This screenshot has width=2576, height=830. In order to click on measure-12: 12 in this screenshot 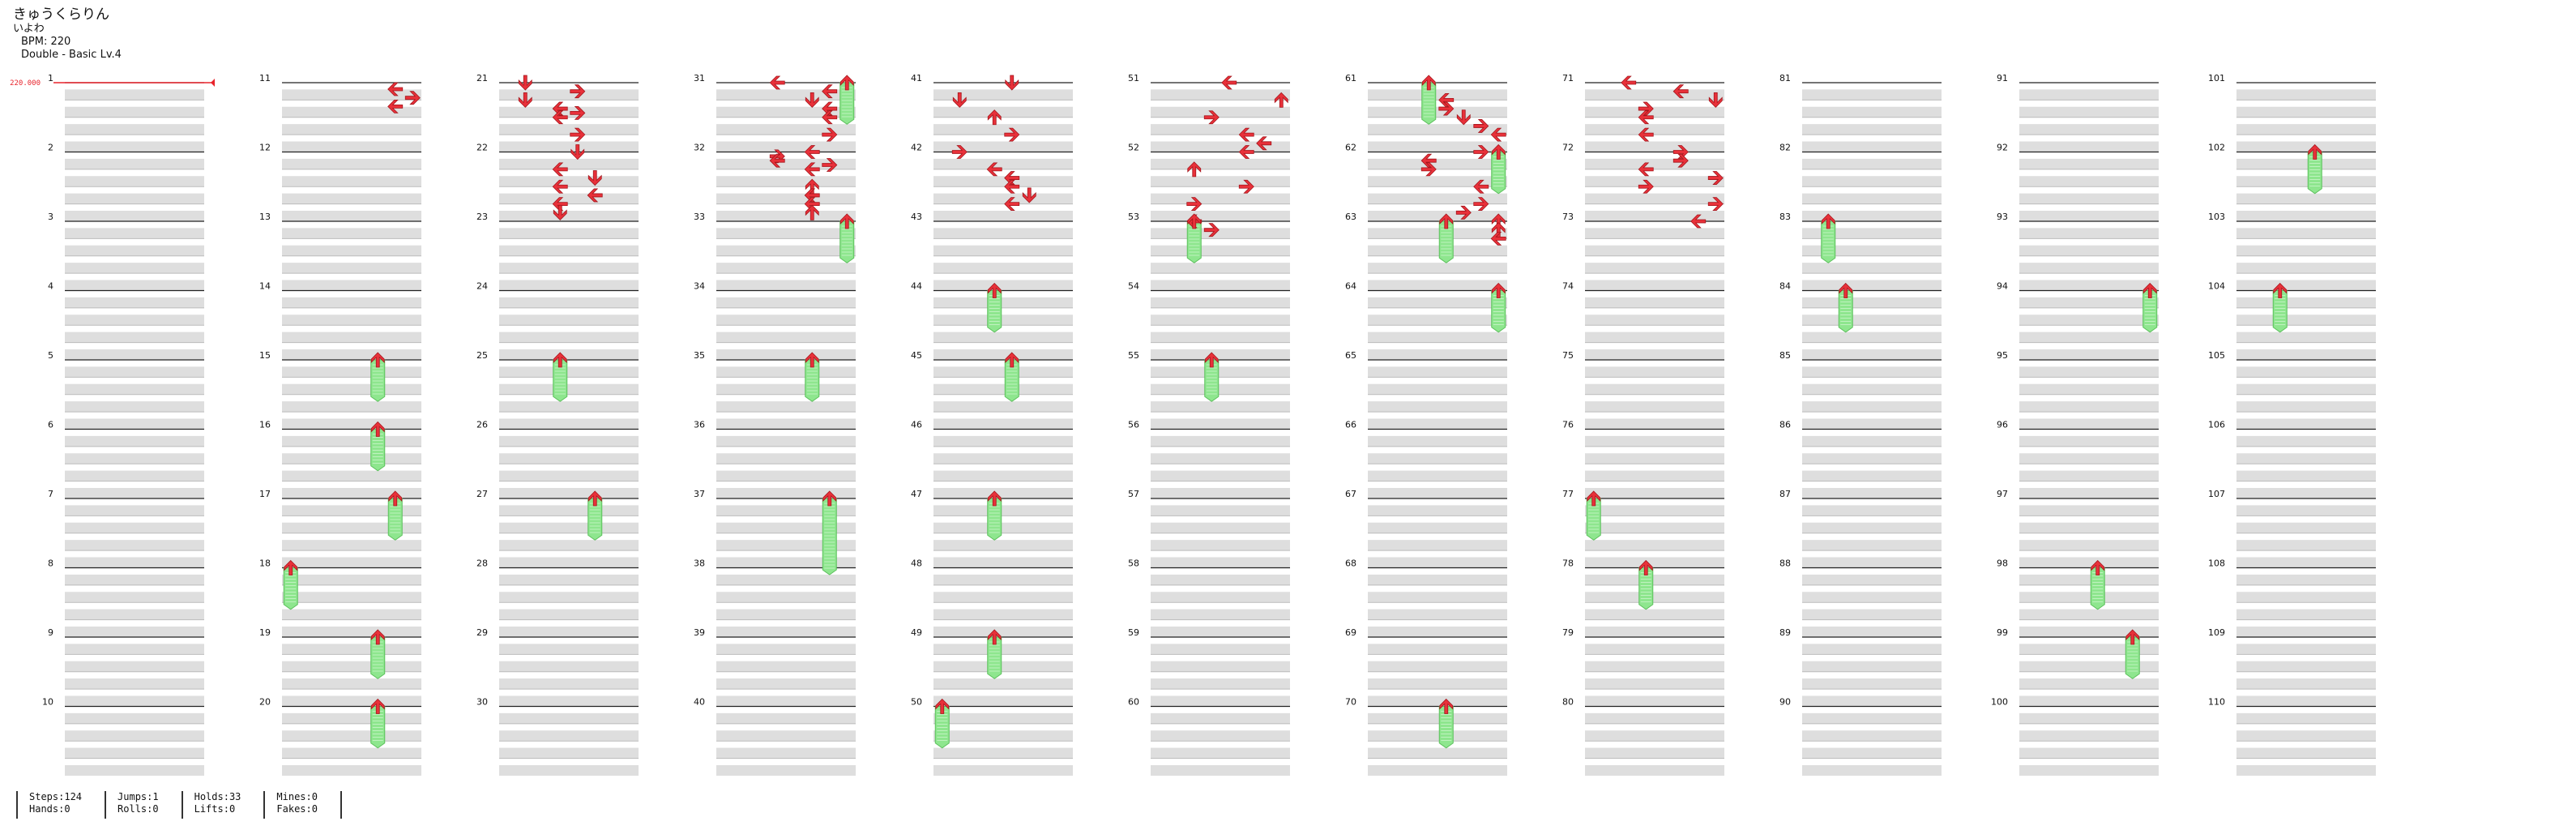, I will do `click(340, 182)`.